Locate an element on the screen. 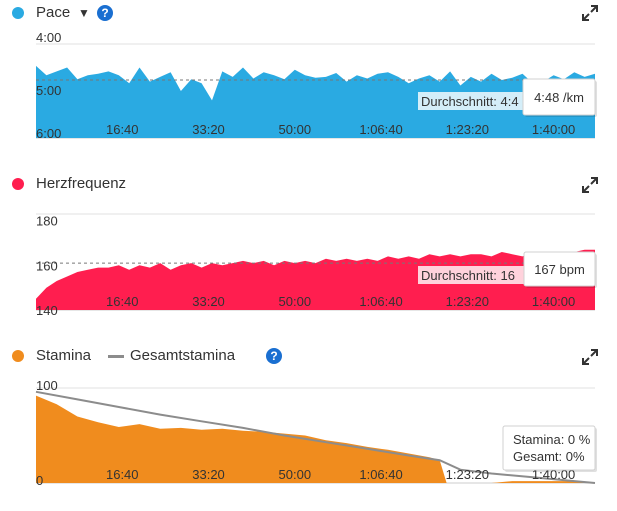 The height and width of the screenshot is (511, 617). heart-rate-legend-dot is located at coordinates (18, 184).